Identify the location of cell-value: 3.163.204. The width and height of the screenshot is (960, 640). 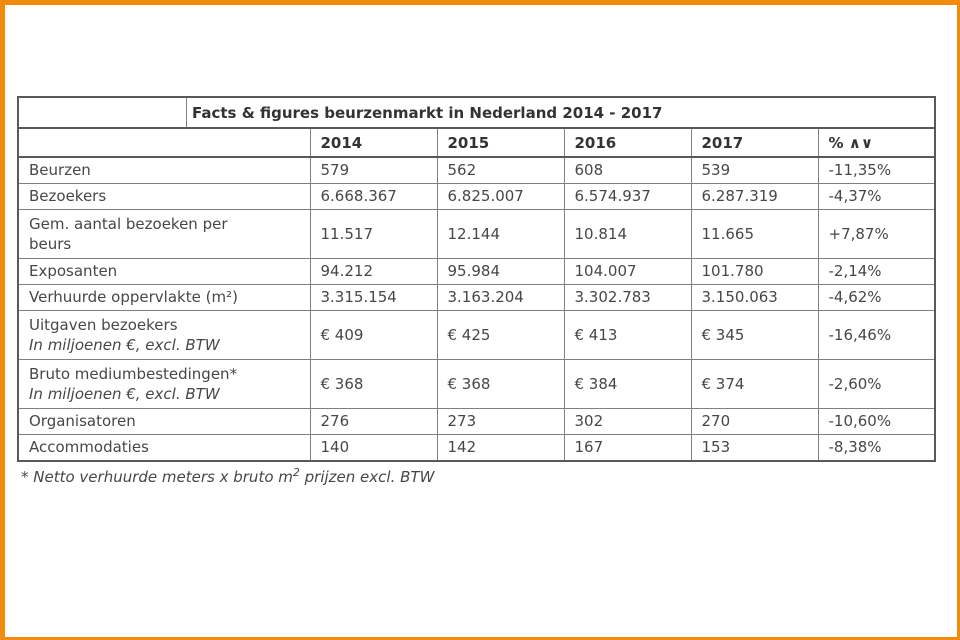
(501, 297).